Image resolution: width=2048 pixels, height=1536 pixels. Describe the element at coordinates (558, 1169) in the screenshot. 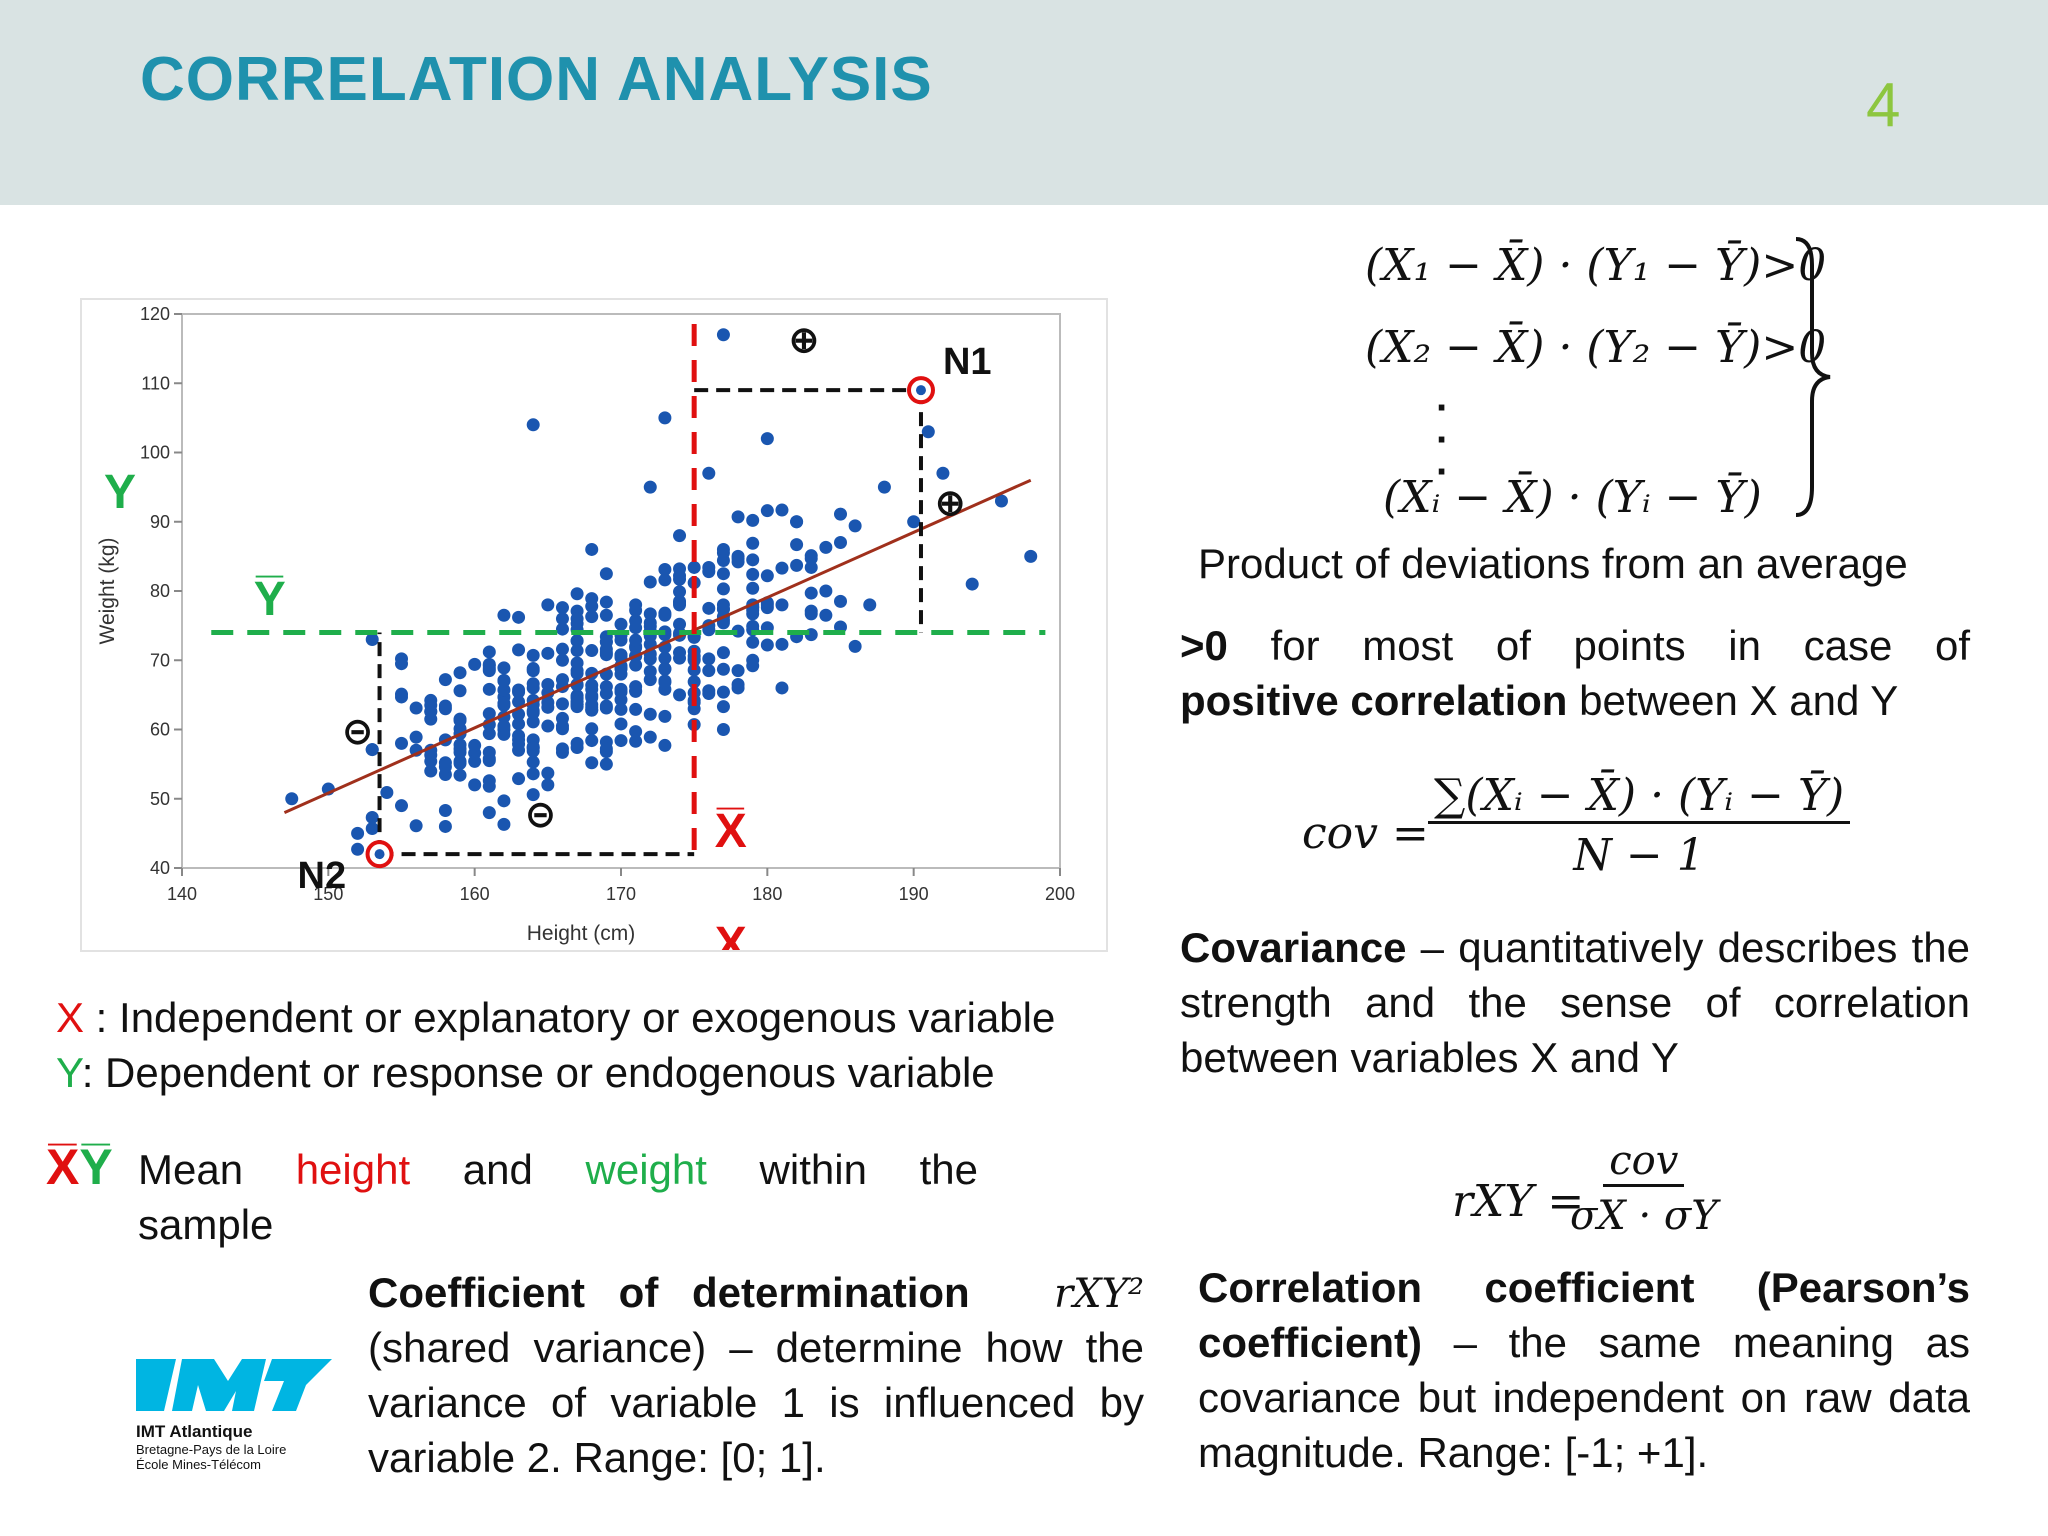

I see `mean-line: Mean height and weight within the` at that location.